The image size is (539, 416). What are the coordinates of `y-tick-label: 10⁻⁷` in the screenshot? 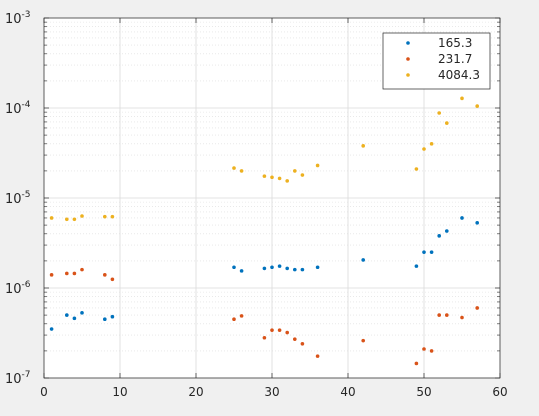 It's located at (18, 378).